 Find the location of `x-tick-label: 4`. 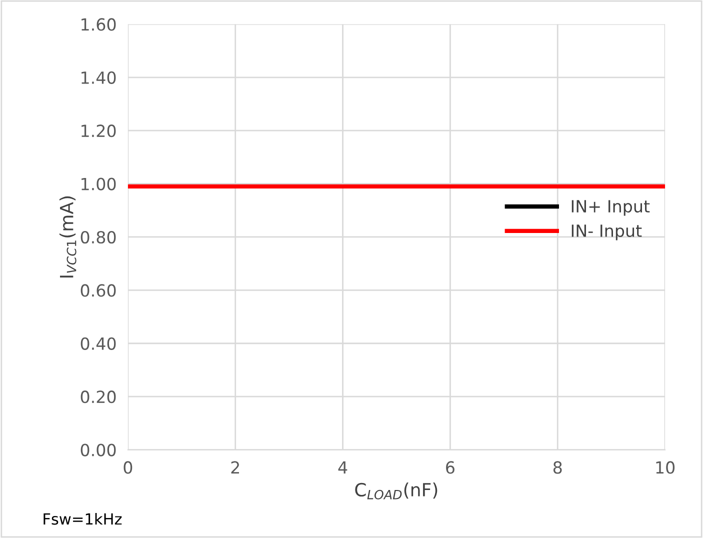

x-tick-label: 4 is located at coordinates (343, 467).